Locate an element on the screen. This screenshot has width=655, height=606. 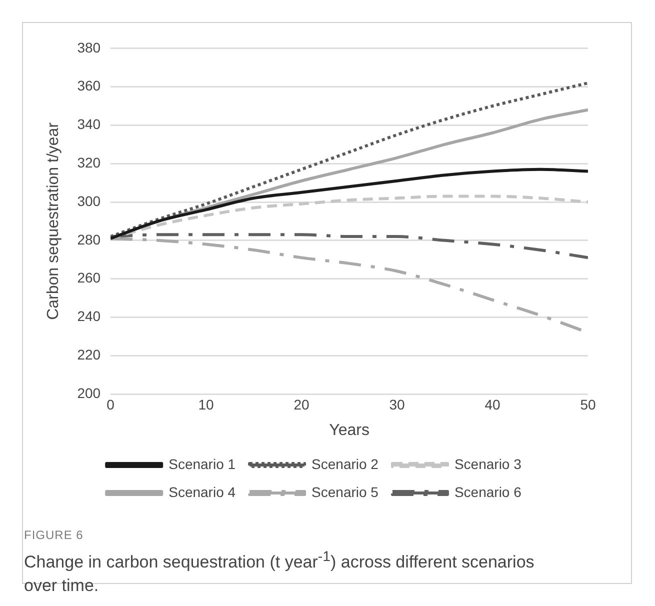
x-tick-label: 30 is located at coordinates (397, 404).